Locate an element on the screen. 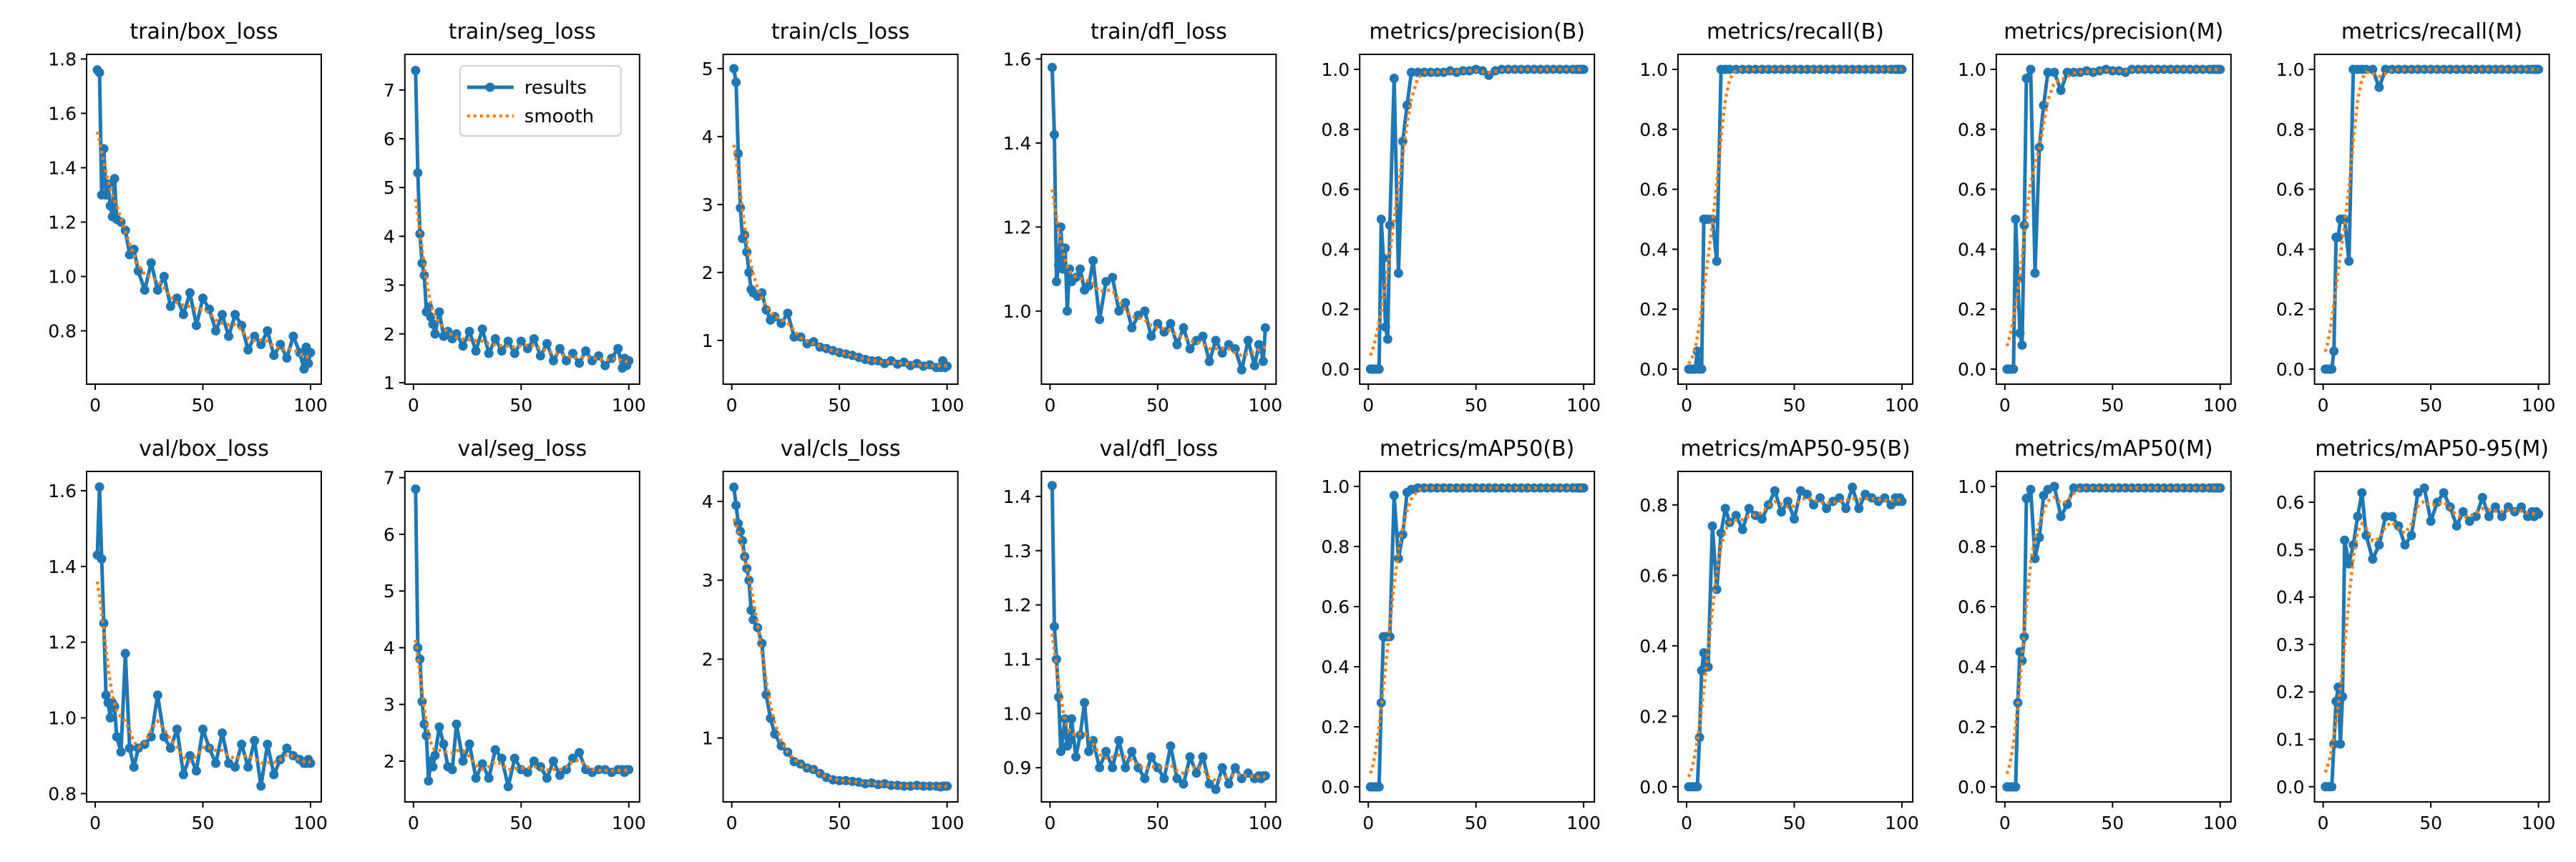 The image size is (2576, 862). y-tick-label: 1.6 is located at coordinates (62, 114).